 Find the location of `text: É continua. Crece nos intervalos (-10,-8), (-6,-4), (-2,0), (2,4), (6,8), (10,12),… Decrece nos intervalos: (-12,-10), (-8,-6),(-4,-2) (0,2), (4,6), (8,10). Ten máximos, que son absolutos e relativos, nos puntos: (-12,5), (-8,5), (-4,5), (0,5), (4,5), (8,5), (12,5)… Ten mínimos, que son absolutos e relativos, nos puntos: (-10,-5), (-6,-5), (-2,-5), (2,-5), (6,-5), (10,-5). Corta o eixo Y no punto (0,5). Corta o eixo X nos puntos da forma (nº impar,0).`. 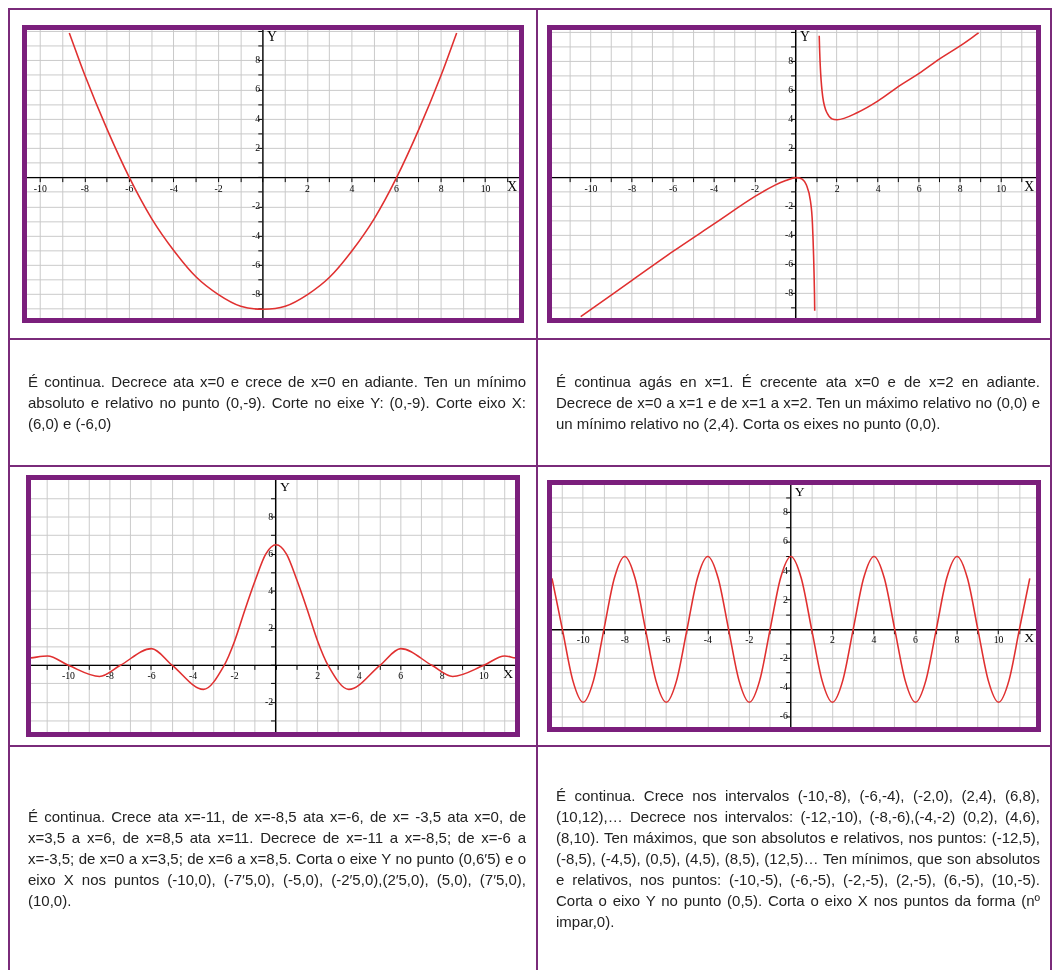

text: É continua. Crece nos intervalos (-10,-8), (-6,-4), (-2,0), (2,4), (6,8), (10,12),… Decrece nos intervalos: (-12,-10), (-8,-6),(-4,-2) (0,2), (4,6), (8,10). Ten máximos, que son absolutos e relativos, nos puntos: (-12,5), (-8,5), (-4,5), (0,5), (4,5), (8,5), (12,5)… Ten mínimos, que son absolutos e relativos, nos puntos: (-10,-5), (-6,-5), (-2,-5), (2,-5), (6,-5), (10,-5). Corta o eixo Y no punto (0,5). Corta o eixo X nos puntos da forma (nº impar,0). is located at coordinates (798, 859).